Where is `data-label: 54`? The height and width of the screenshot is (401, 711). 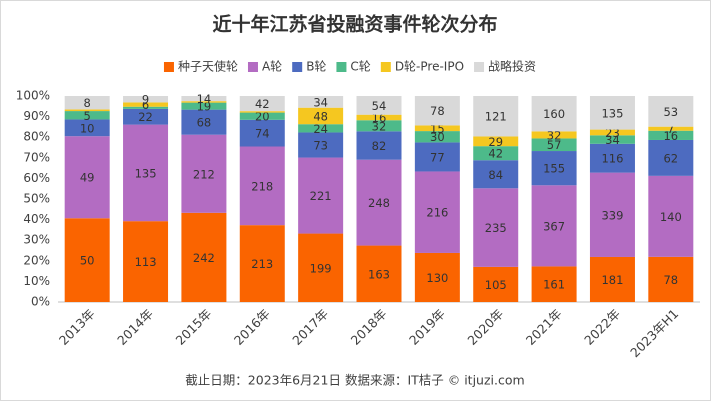
data-label: 54 is located at coordinates (379, 106).